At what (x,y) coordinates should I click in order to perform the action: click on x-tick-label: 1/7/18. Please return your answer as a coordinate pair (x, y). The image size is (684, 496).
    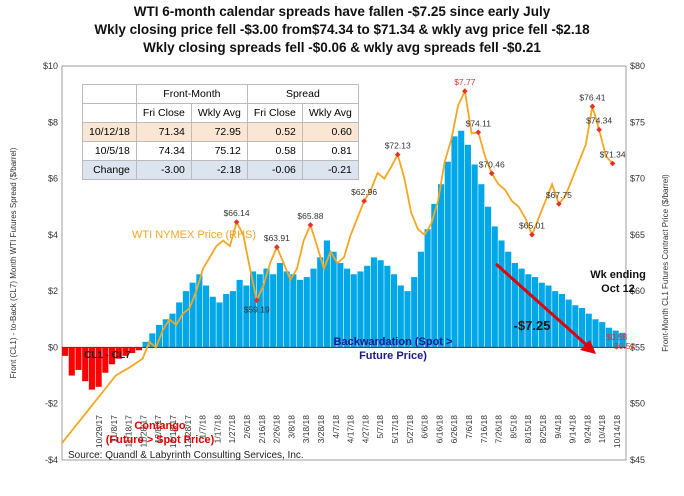
    Looking at the image, I should click on (203, 427).